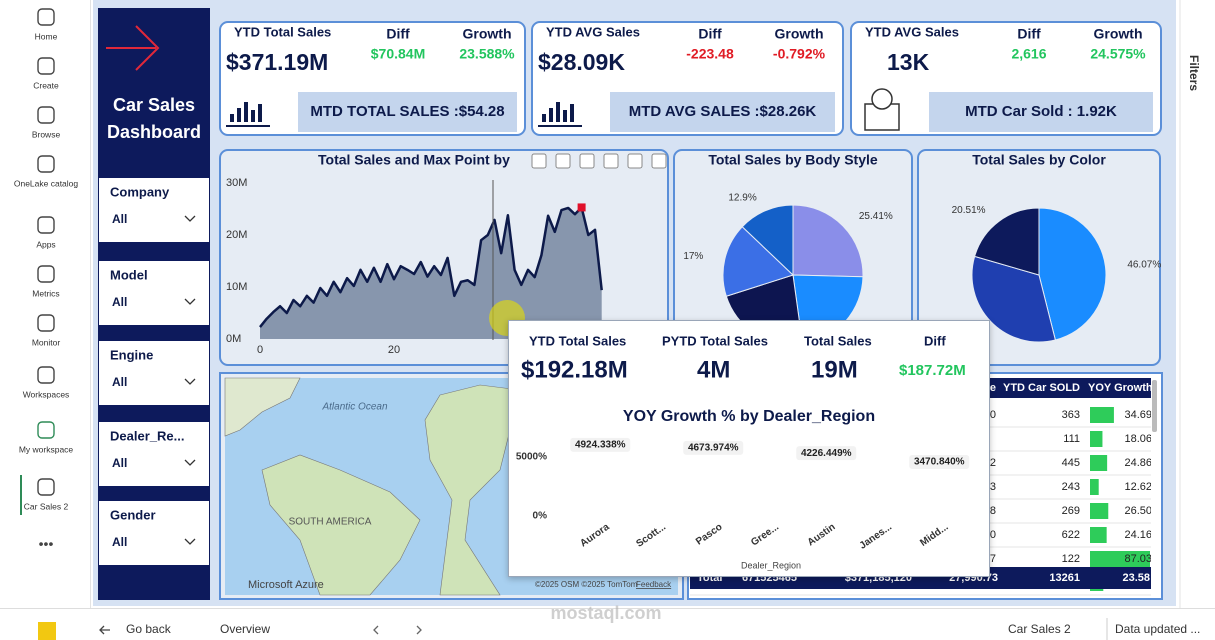 This screenshot has height=640, width=1215. I want to click on table-cell: 622, so click(1071, 535).